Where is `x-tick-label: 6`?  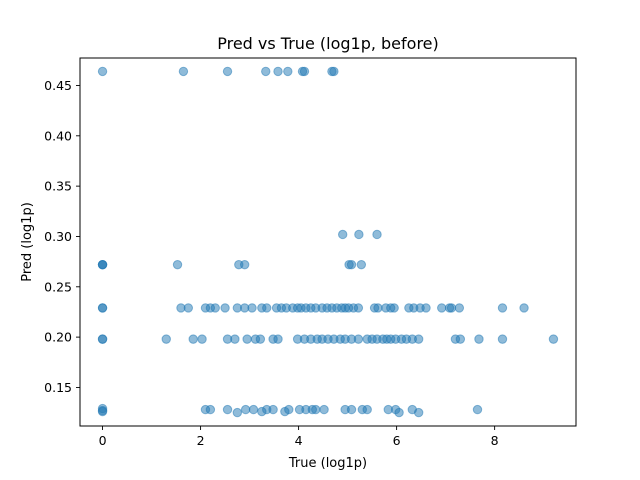 x-tick-label: 6 is located at coordinates (397, 440).